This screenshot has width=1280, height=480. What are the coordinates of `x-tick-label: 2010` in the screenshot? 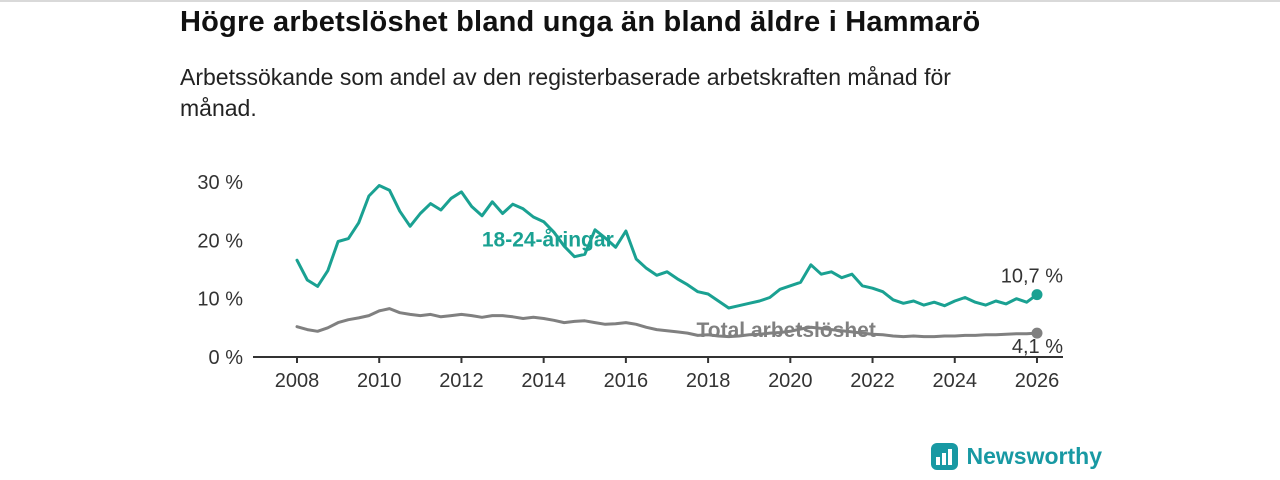 It's located at (379, 381).